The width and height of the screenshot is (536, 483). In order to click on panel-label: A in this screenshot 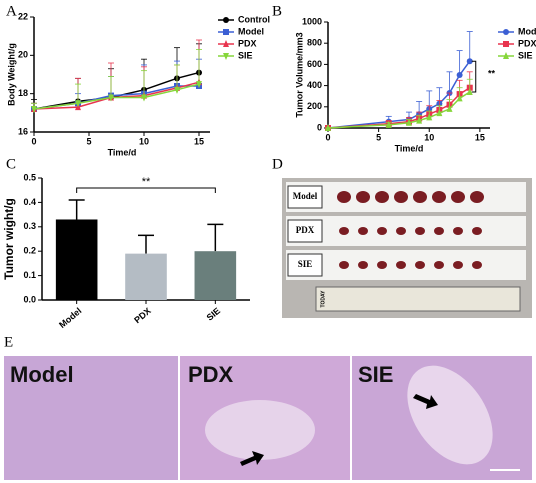, I will do `click(11, 11)`.